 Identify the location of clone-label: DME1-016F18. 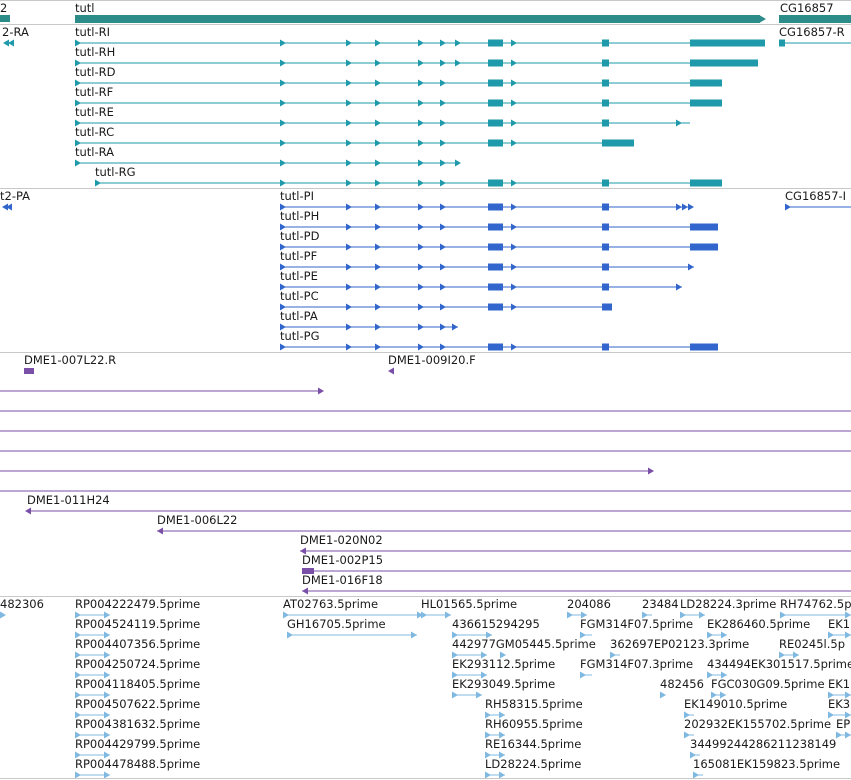
(342, 580).